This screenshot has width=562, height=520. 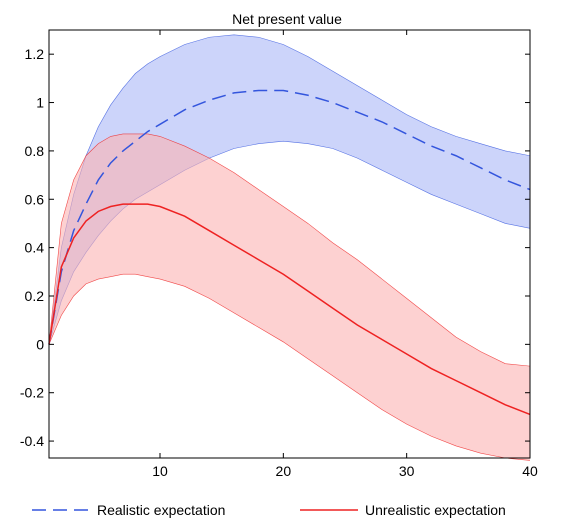 I want to click on y-tick-label: 1, so click(x=40, y=103).